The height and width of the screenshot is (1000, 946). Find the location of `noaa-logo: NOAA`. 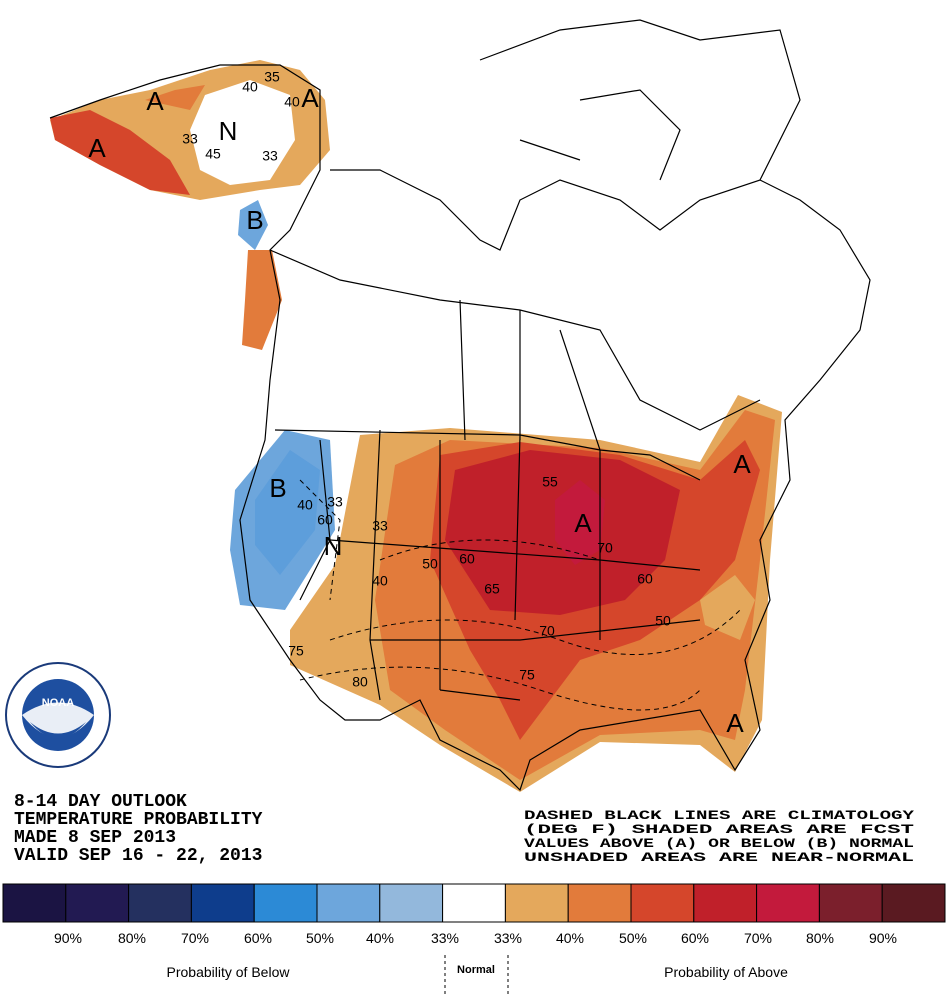

noaa-logo: NOAA is located at coordinates (58, 715).